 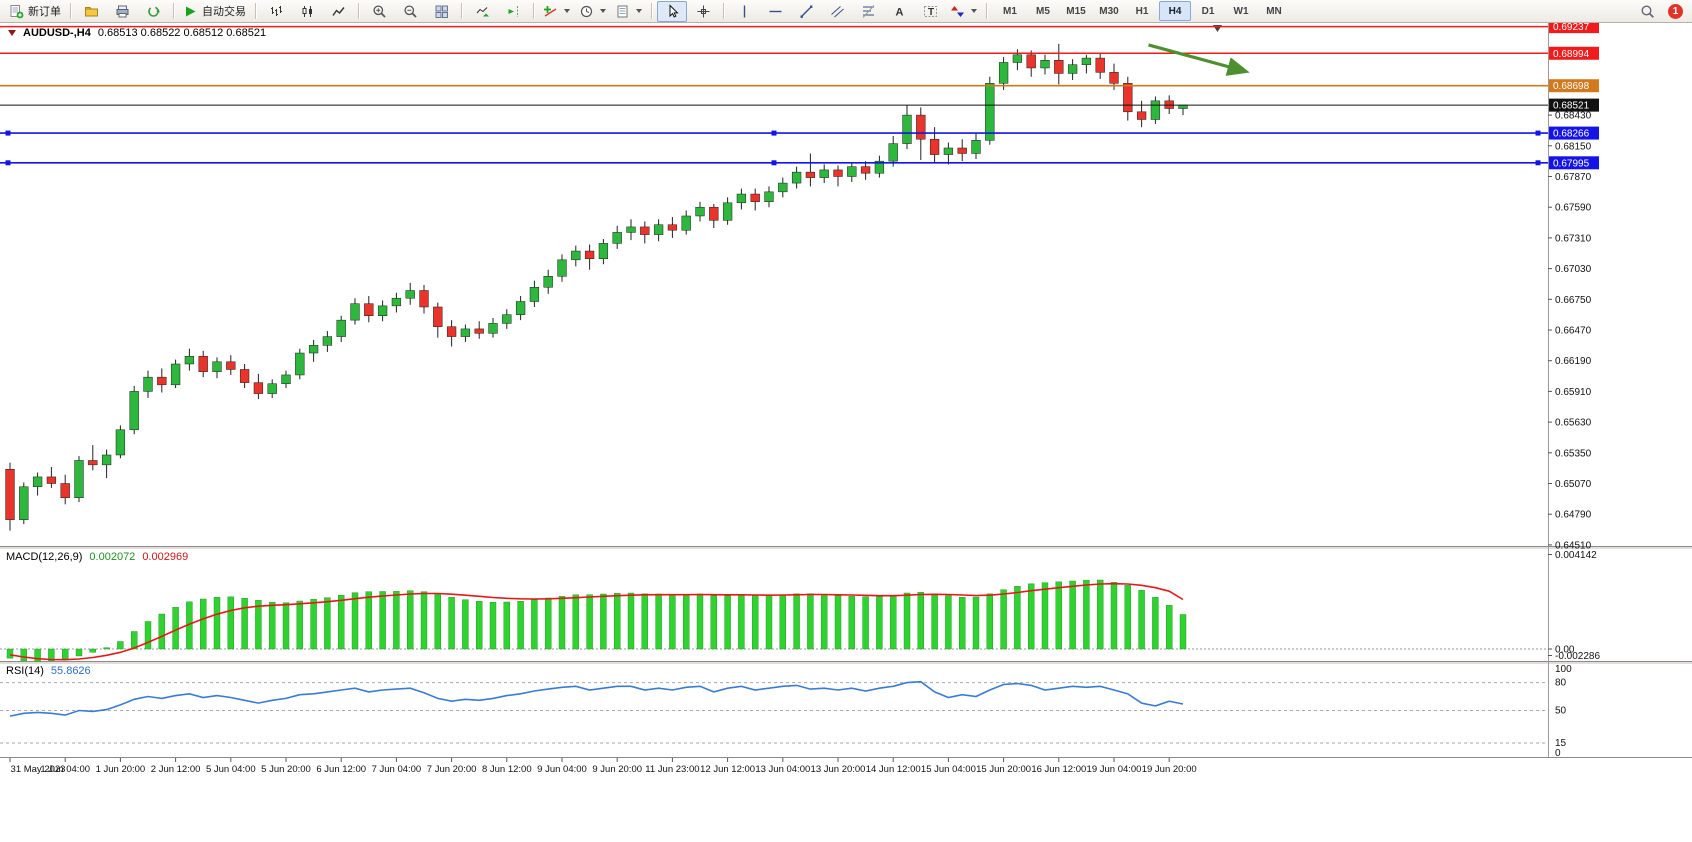 What do you see at coordinates (379, 11) in the screenshot?
I see `zoom-in-button` at bounding box center [379, 11].